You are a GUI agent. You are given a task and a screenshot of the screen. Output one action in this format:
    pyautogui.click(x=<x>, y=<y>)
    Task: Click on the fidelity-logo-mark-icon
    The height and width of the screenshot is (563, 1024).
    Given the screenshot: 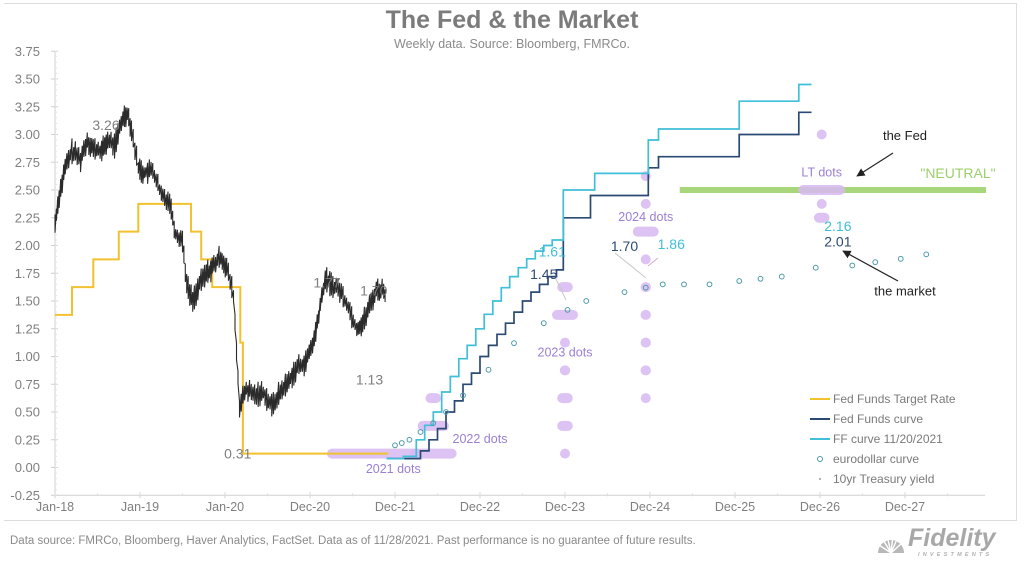 What is the action you would take?
    pyautogui.click(x=891, y=544)
    